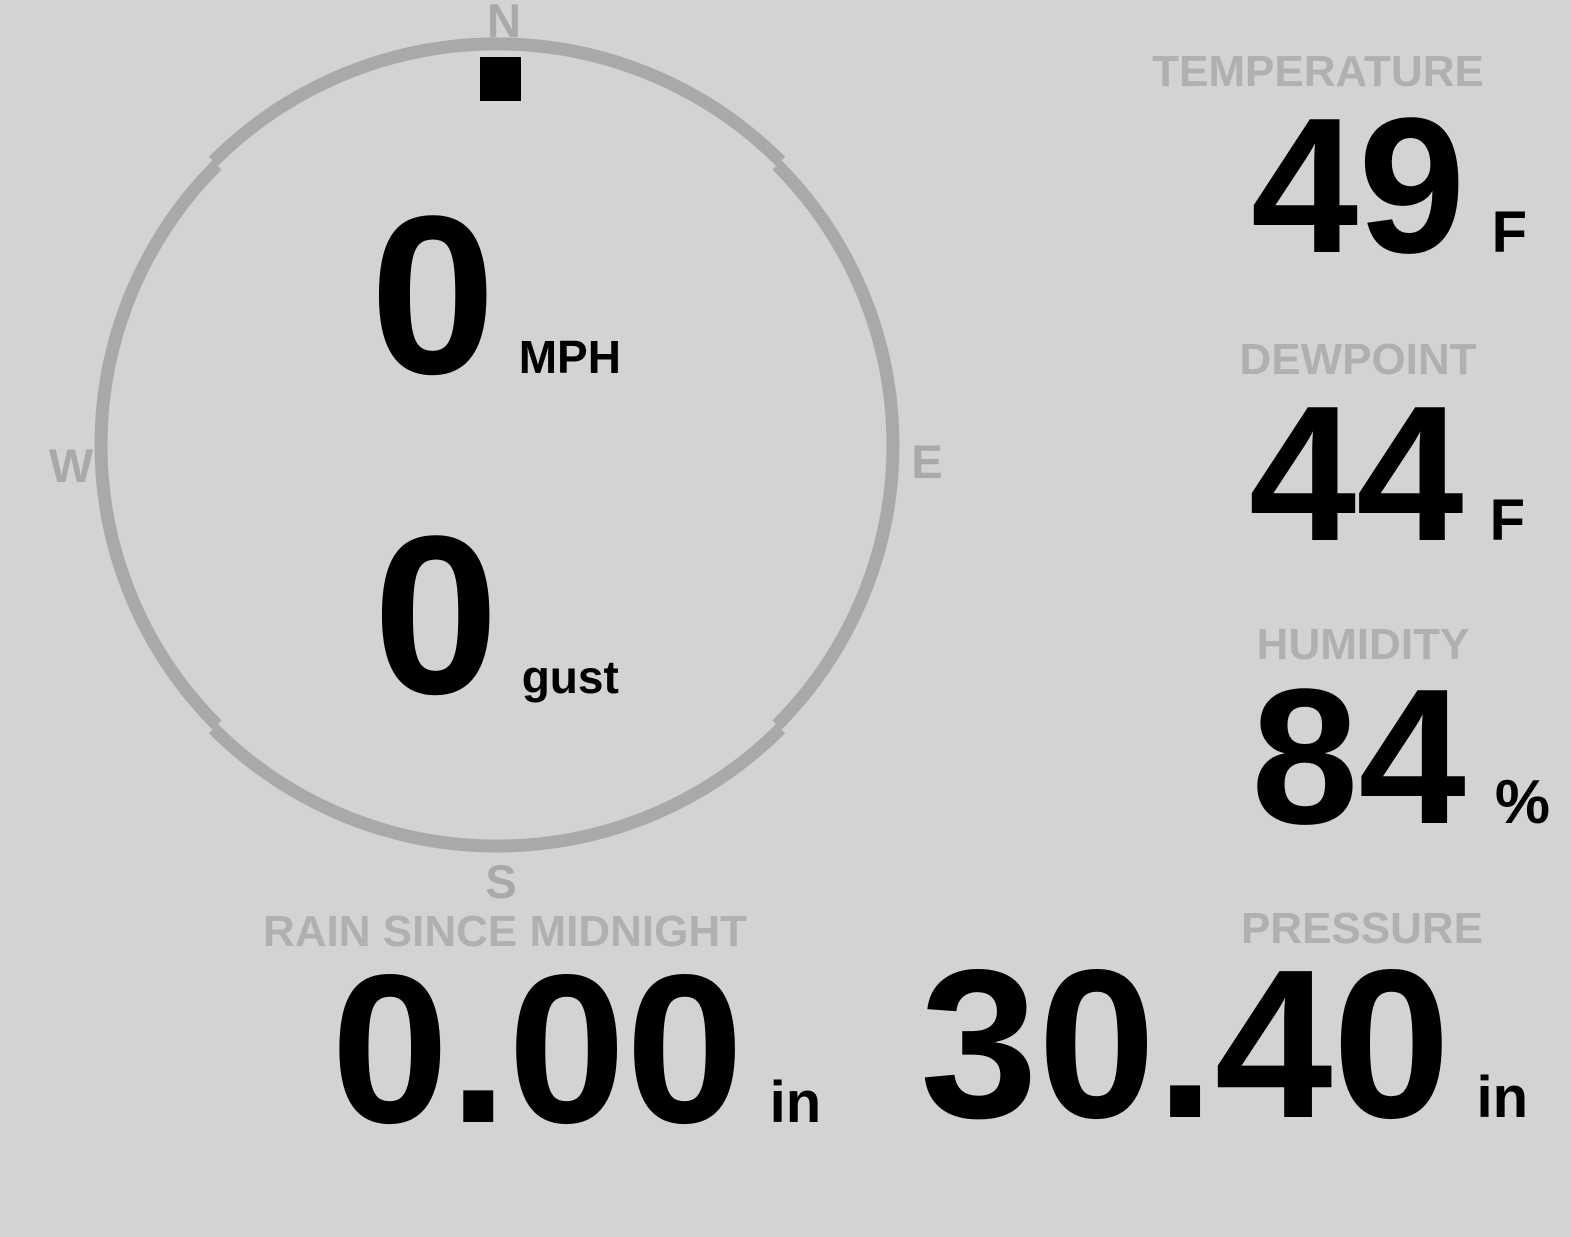 The width and height of the screenshot is (1571, 1237). I want to click on wind-direction-marker-icon, so click(500, 79).